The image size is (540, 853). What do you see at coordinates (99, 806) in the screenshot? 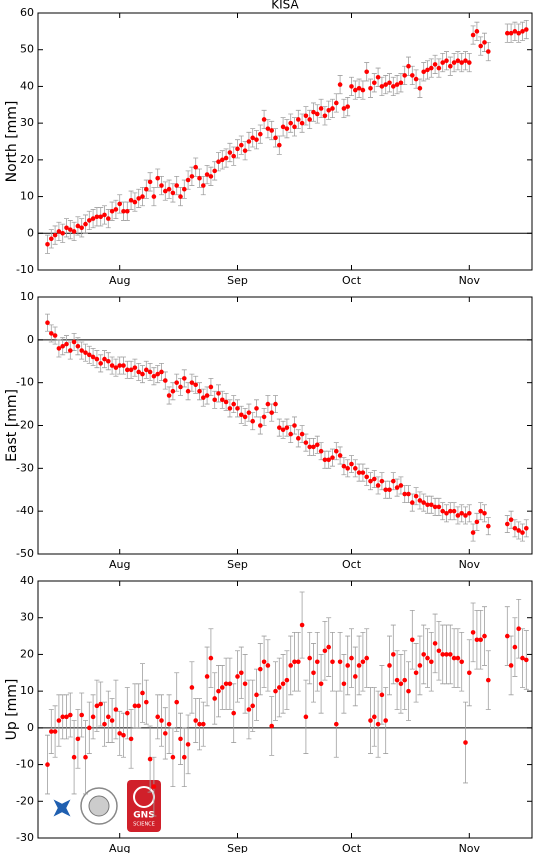
I see `university-logo-inner` at bounding box center [99, 806].